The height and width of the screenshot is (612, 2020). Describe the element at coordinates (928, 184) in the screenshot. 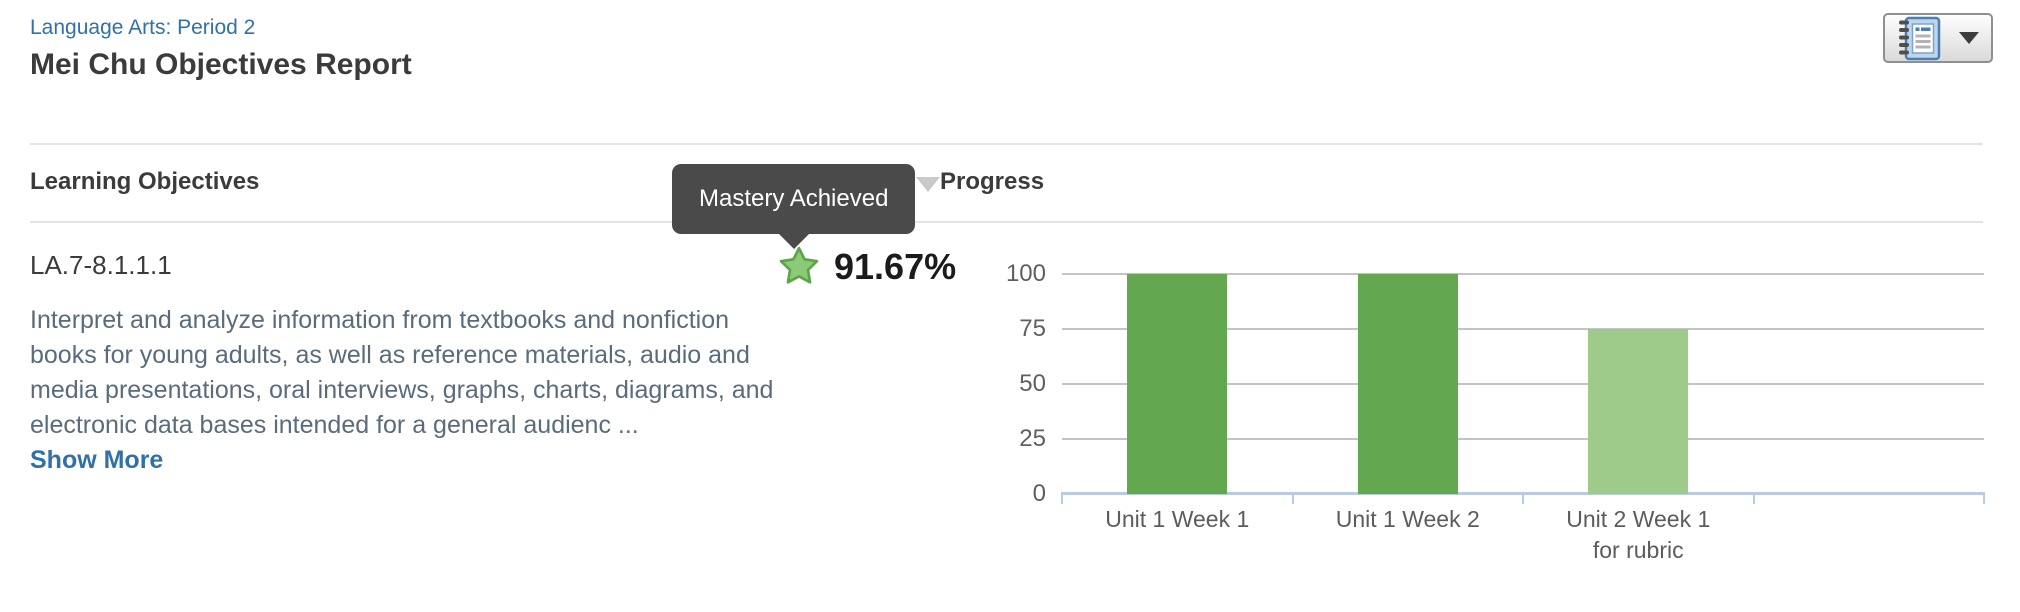

I see `sort-caret-down-icon` at that location.